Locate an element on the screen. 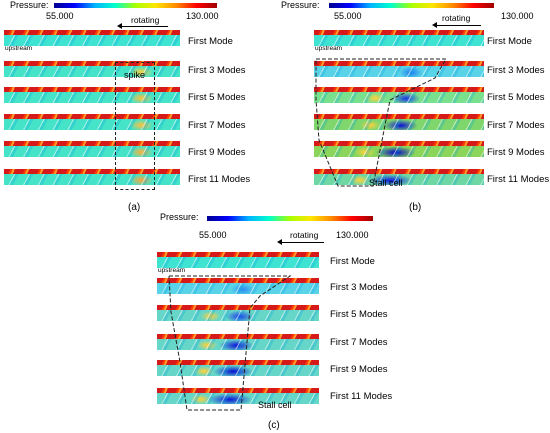 The width and height of the screenshot is (550, 433). panel-caption: (b) is located at coordinates (415, 207).